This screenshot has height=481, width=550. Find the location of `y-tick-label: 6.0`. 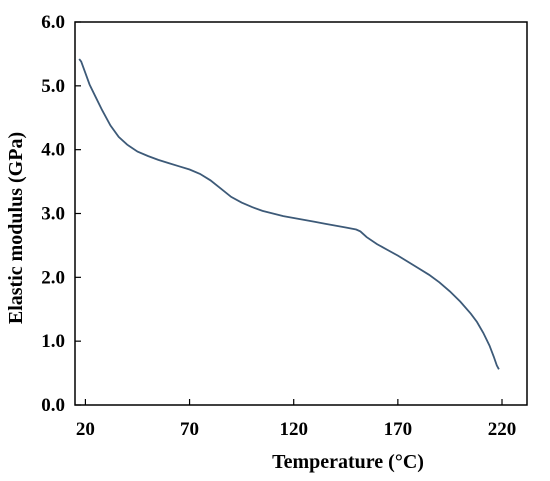

y-tick-label: 6.0 is located at coordinates (53, 22).